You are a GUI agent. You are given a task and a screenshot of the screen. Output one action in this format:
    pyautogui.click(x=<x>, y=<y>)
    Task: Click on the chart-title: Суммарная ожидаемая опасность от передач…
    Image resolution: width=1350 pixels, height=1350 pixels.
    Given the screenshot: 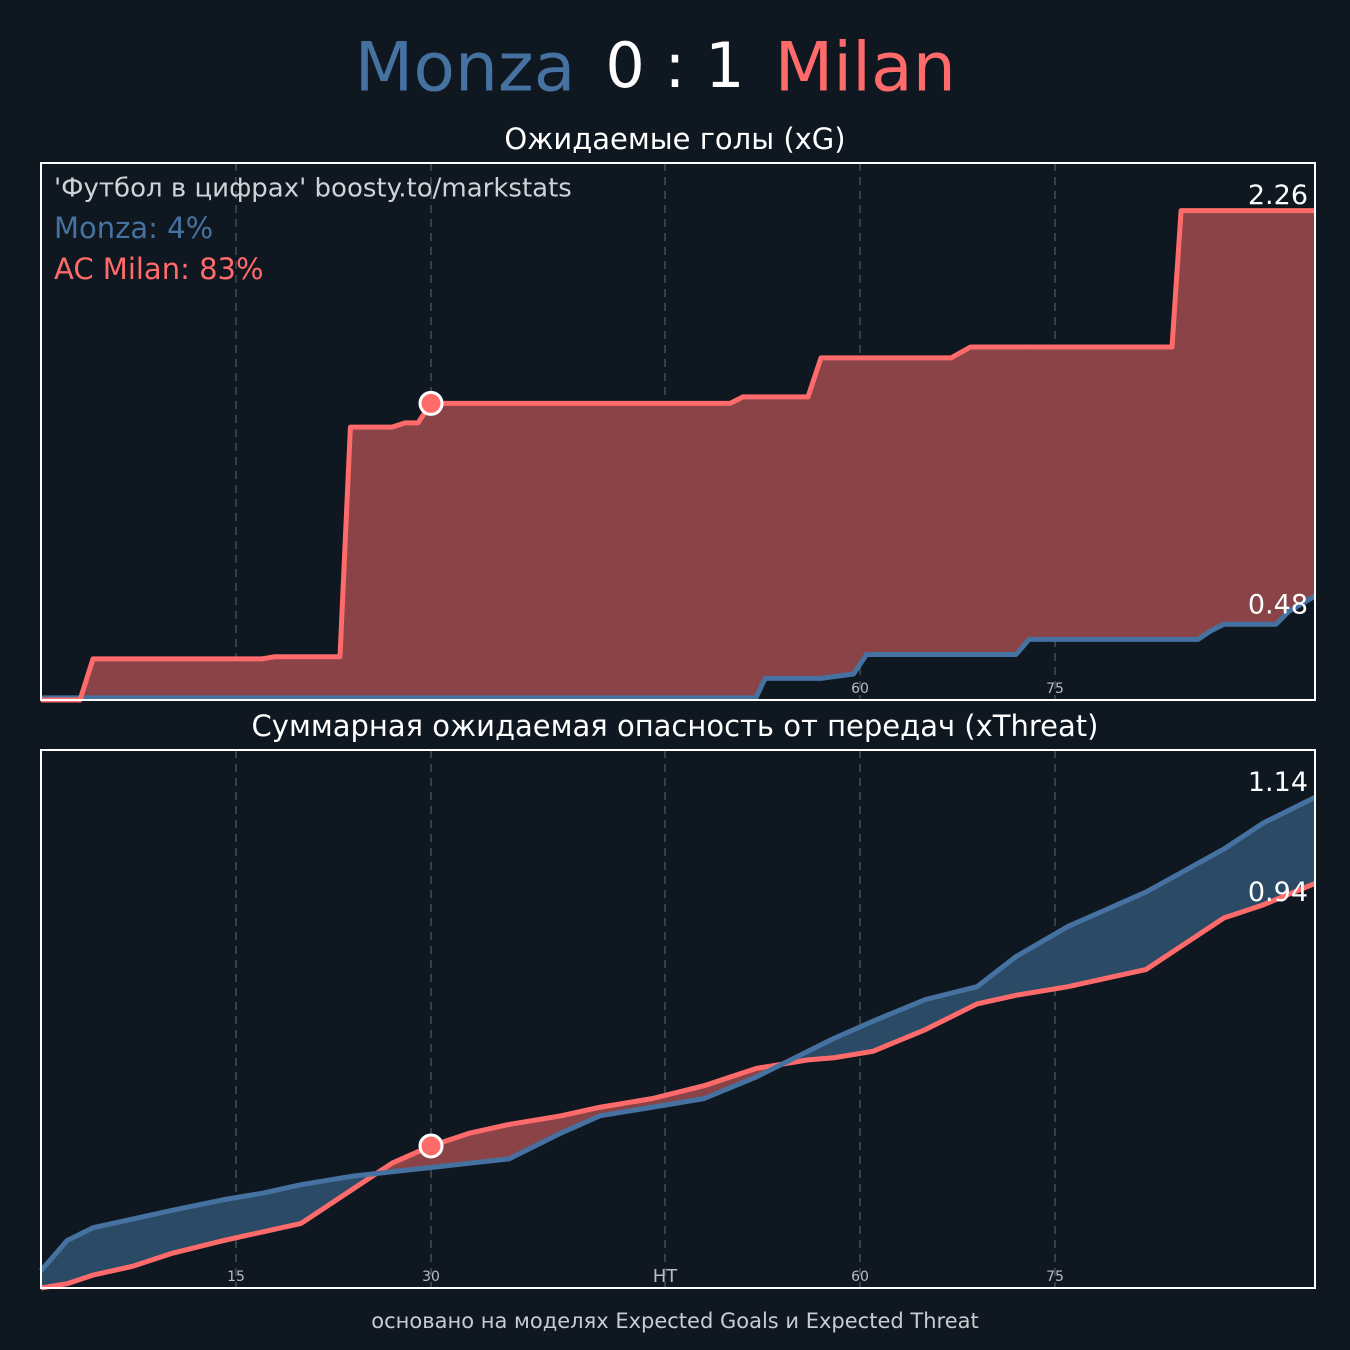 What is the action you would take?
    pyautogui.click(x=675, y=726)
    